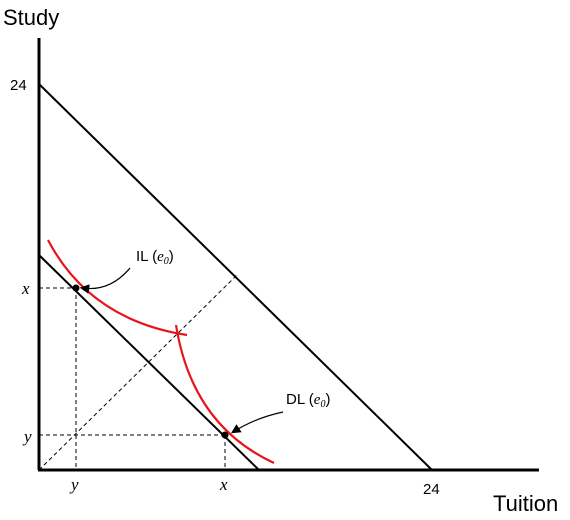  Describe the element at coordinates (300, 399) in the screenshot. I see `dl-label-prefix: DL (` at that location.